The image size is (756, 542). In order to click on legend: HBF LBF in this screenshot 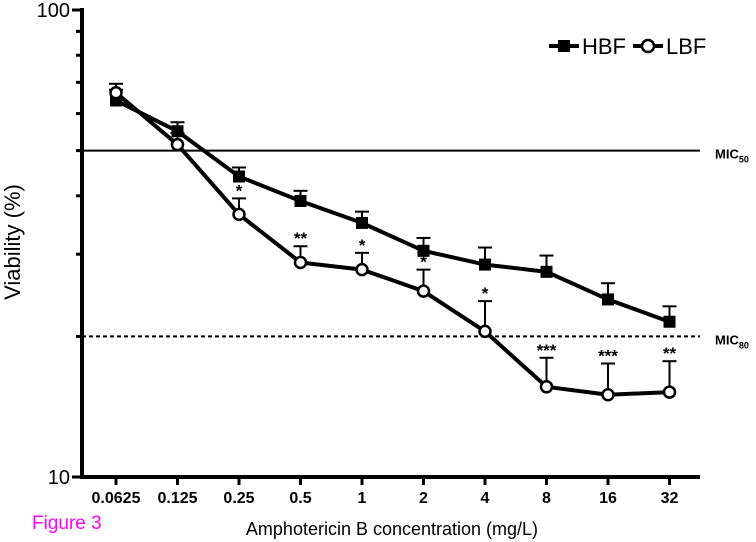, I will do `click(627, 46)`.